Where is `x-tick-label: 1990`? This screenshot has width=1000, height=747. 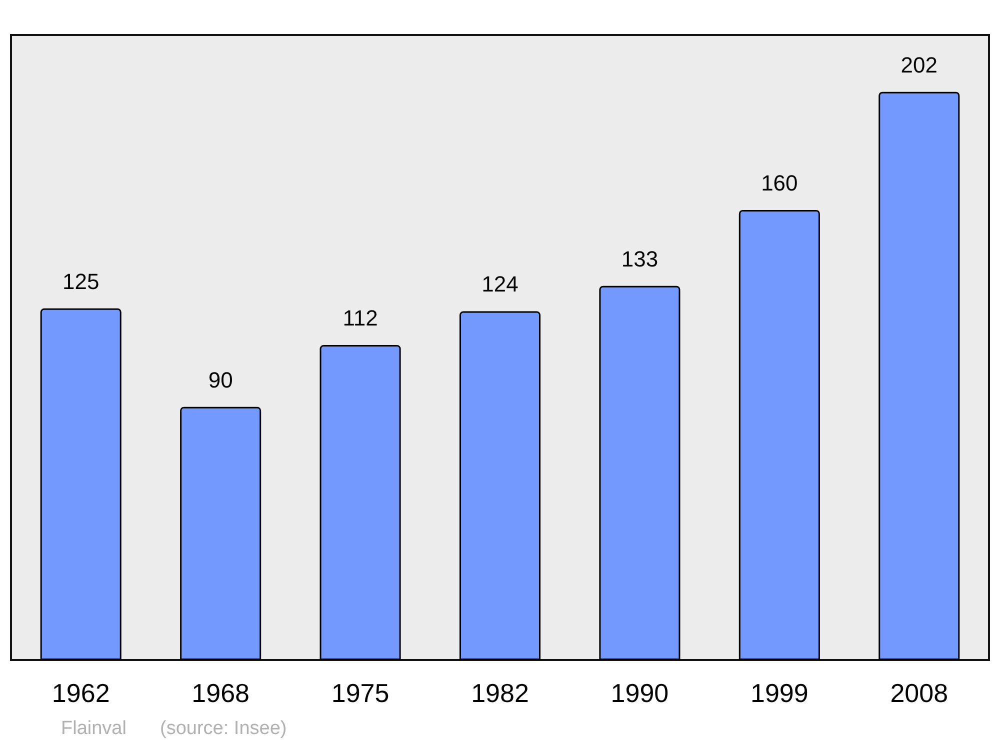
x-tick-label: 1990 is located at coordinates (639, 693).